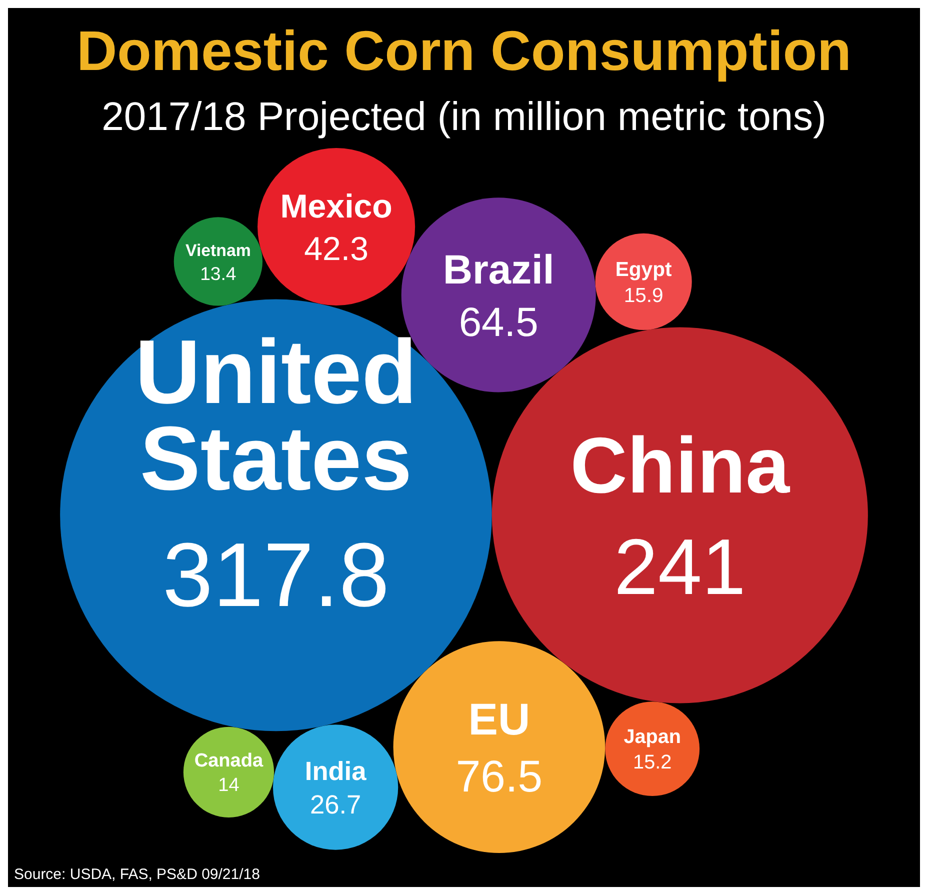  What do you see at coordinates (276, 416) in the screenshot?
I see `category-label: United States` at bounding box center [276, 416].